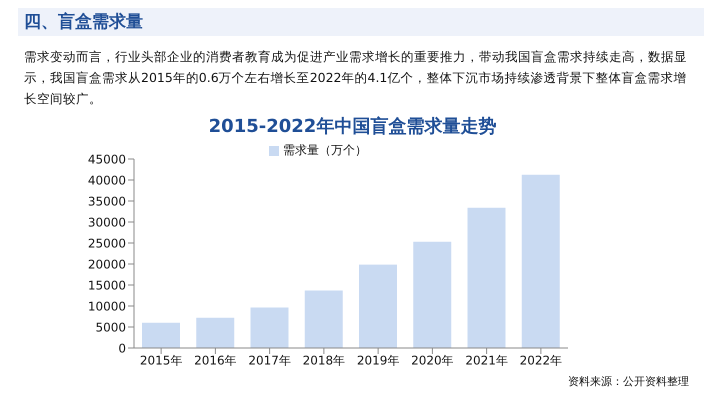 This screenshot has height=400, width=705. Describe the element at coordinates (324, 361) in the screenshot. I see `x-tick-label: 2018年` at that location.